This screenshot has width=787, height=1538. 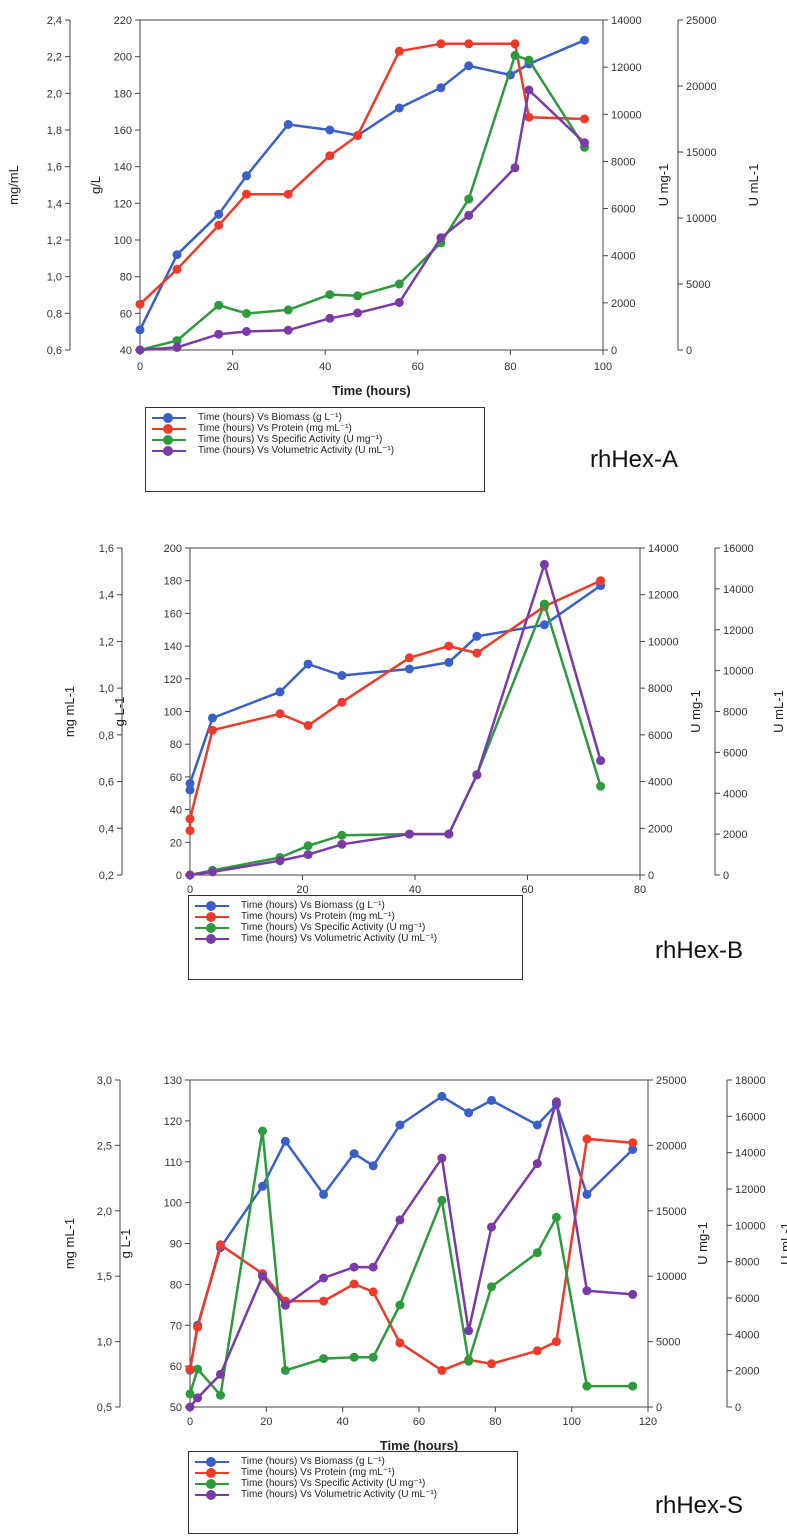 I want to click on y-tick-label-uml: 4000, so click(x=735, y=794).